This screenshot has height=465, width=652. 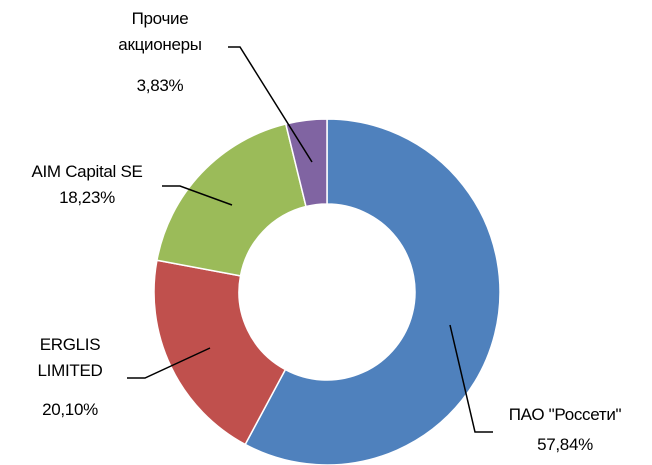 What do you see at coordinates (70, 409) in the screenshot?
I see `value-label: 20,10%` at bounding box center [70, 409].